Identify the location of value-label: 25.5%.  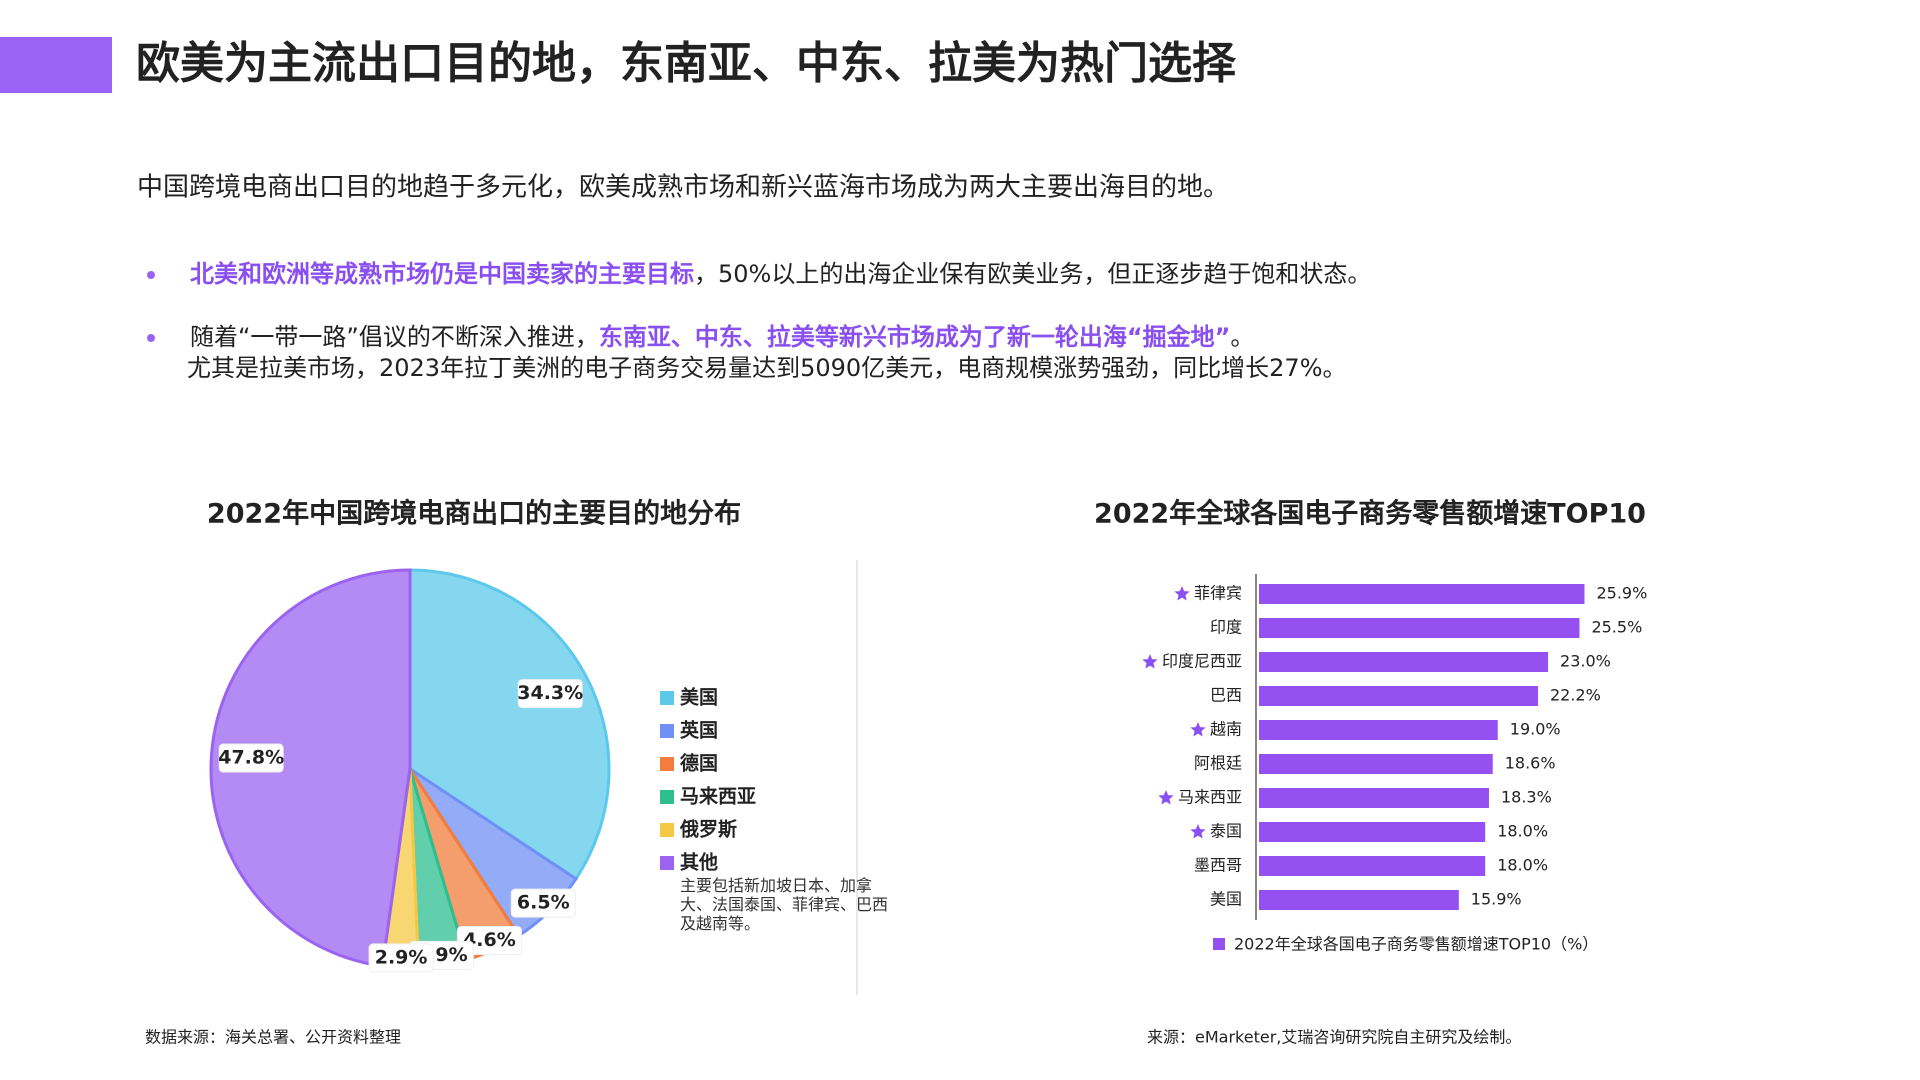
(1616, 627).